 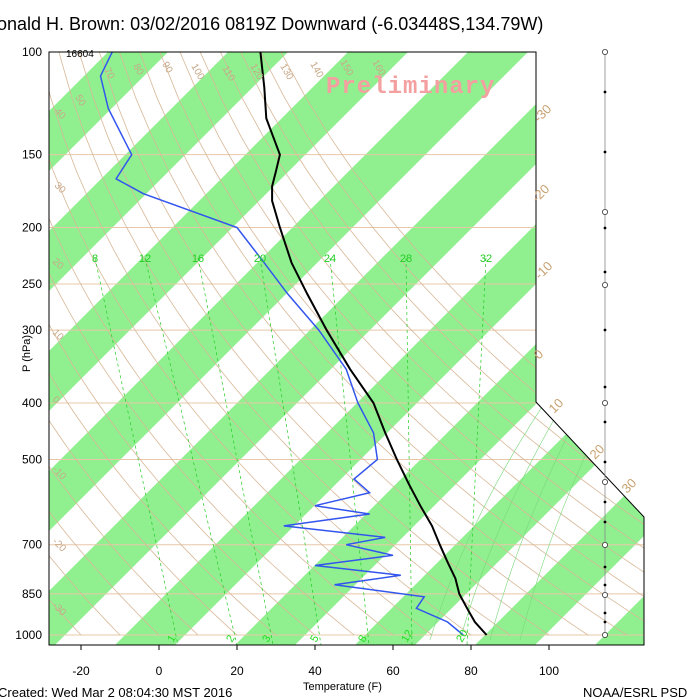 What do you see at coordinates (28, 635) in the screenshot?
I see `y-tick-label: 1000` at bounding box center [28, 635].